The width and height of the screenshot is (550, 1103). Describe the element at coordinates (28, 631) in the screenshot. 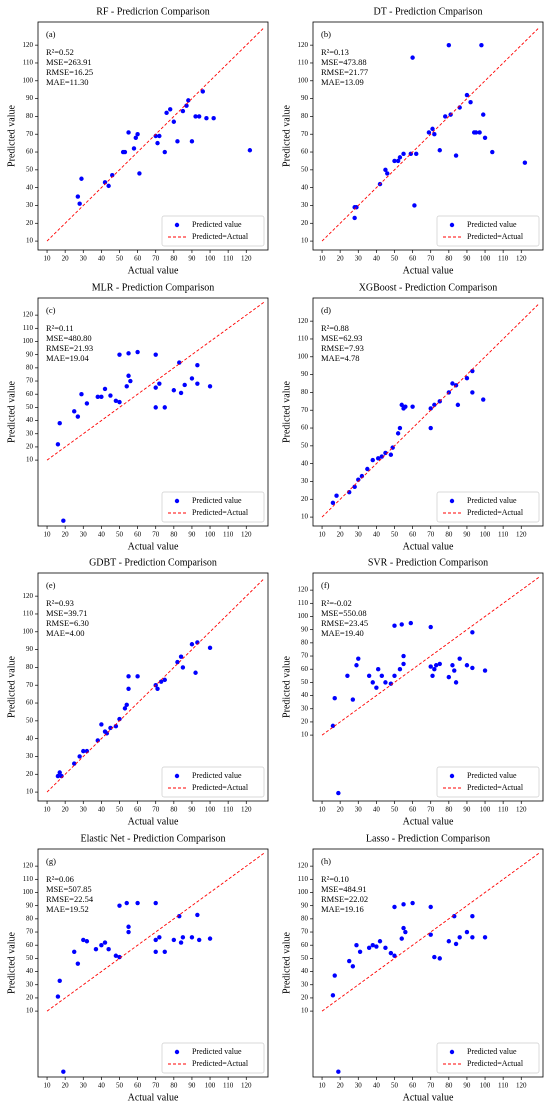

I see `y-tick-label: 100` at that location.